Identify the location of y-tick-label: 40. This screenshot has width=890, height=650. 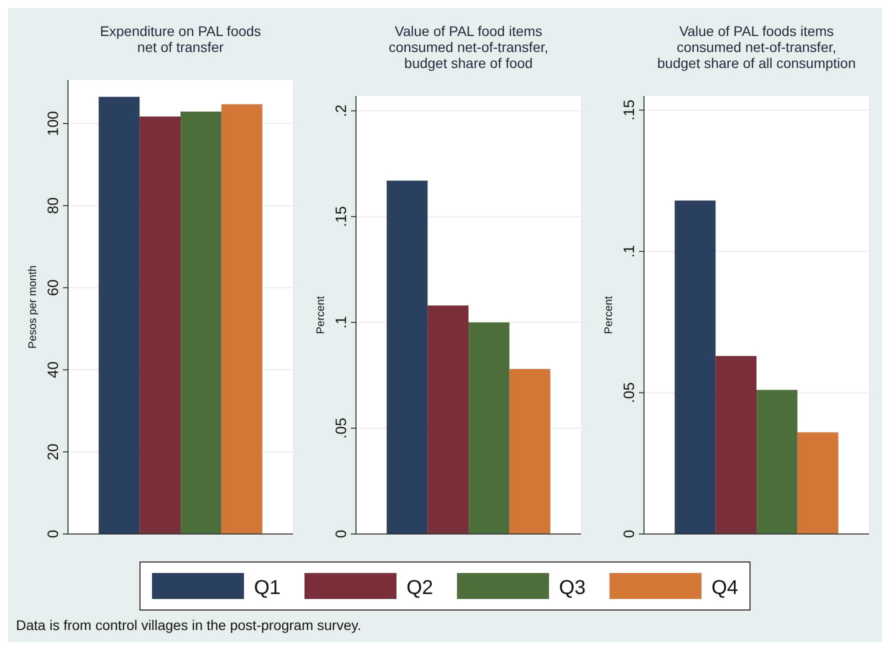
(53, 369).